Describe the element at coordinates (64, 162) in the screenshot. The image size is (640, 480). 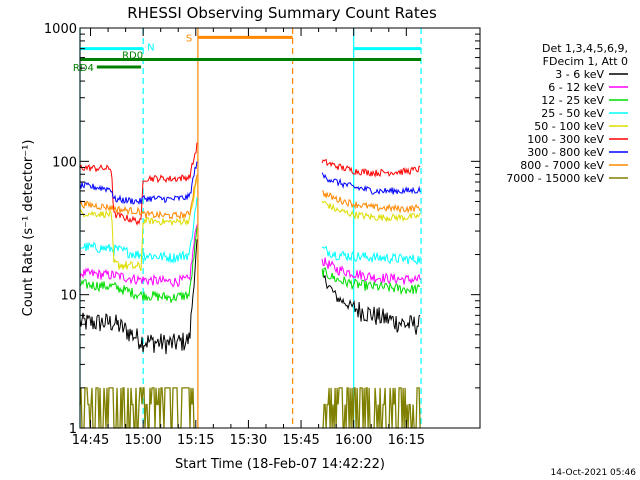
I see `y-tick-label: 100` at that location.